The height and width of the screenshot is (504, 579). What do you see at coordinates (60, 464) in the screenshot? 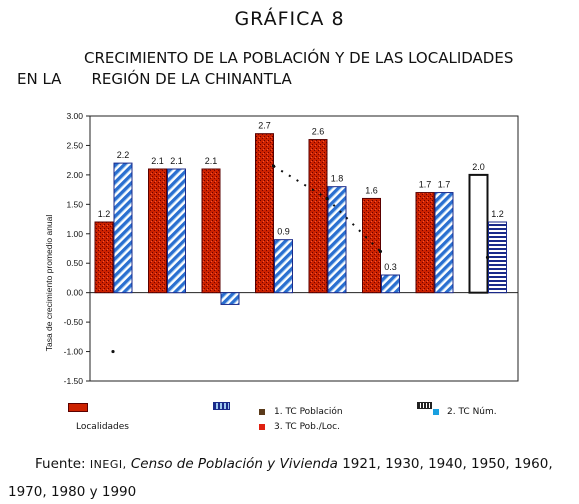
I see `source-label: Fuente:` at bounding box center [60, 464].